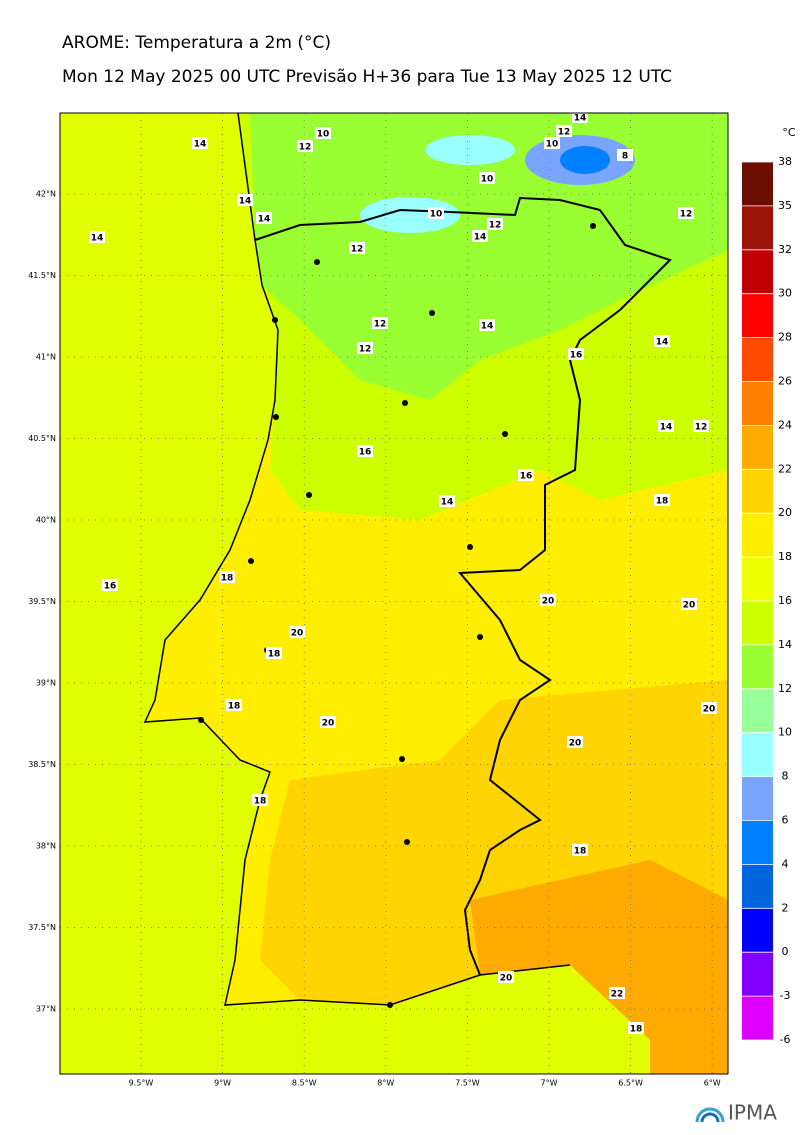  Describe the element at coordinates (470, 150) in the screenshot. I see `cold-patch` at that location.